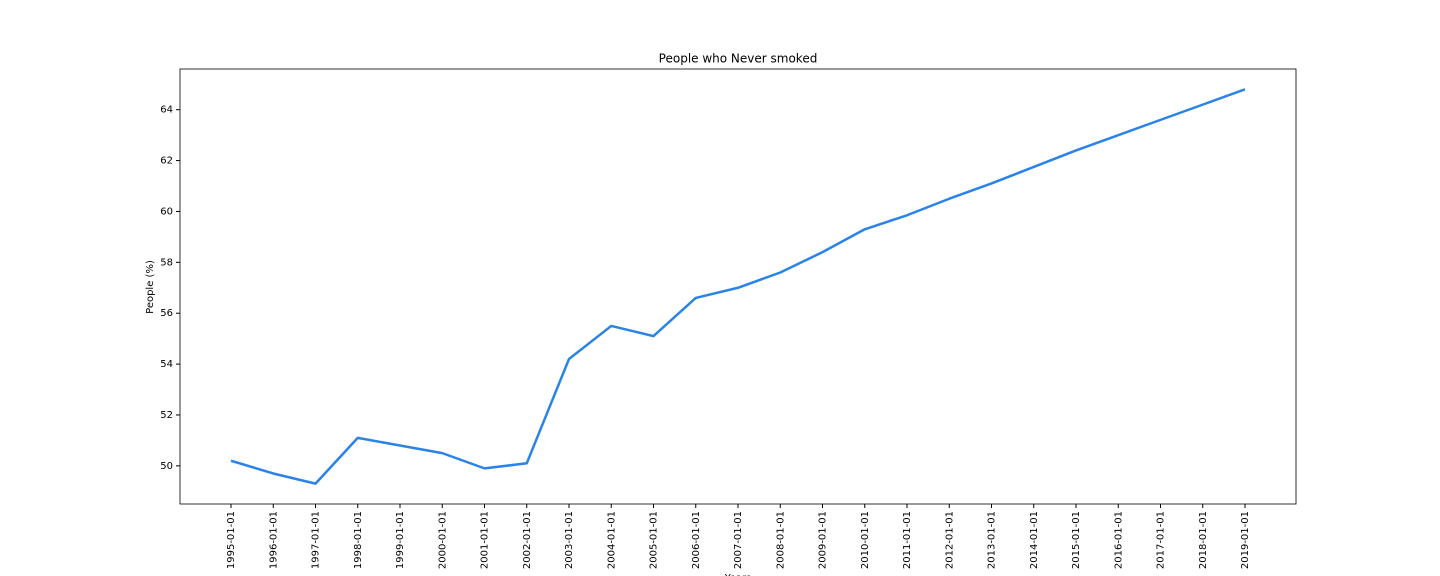 The width and height of the screenshot is (1440, 576). Describe the element at coordinates (527, 540) in the screenshot. I see `x-tick-label: 2002-01-01` at that location.